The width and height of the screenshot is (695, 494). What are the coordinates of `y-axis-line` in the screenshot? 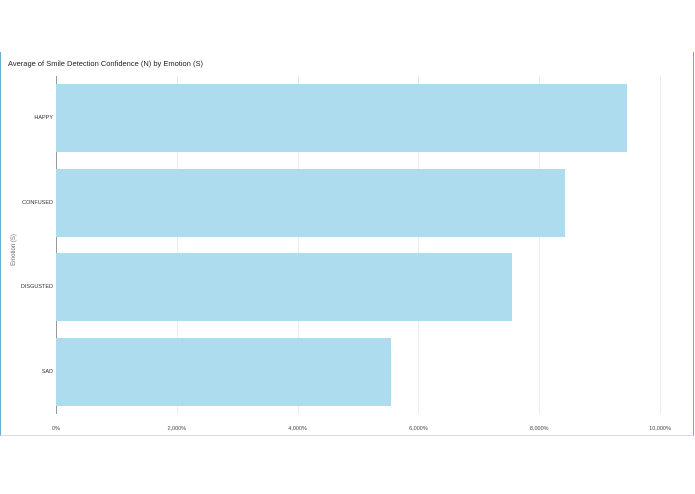 It's located at (56, 245).